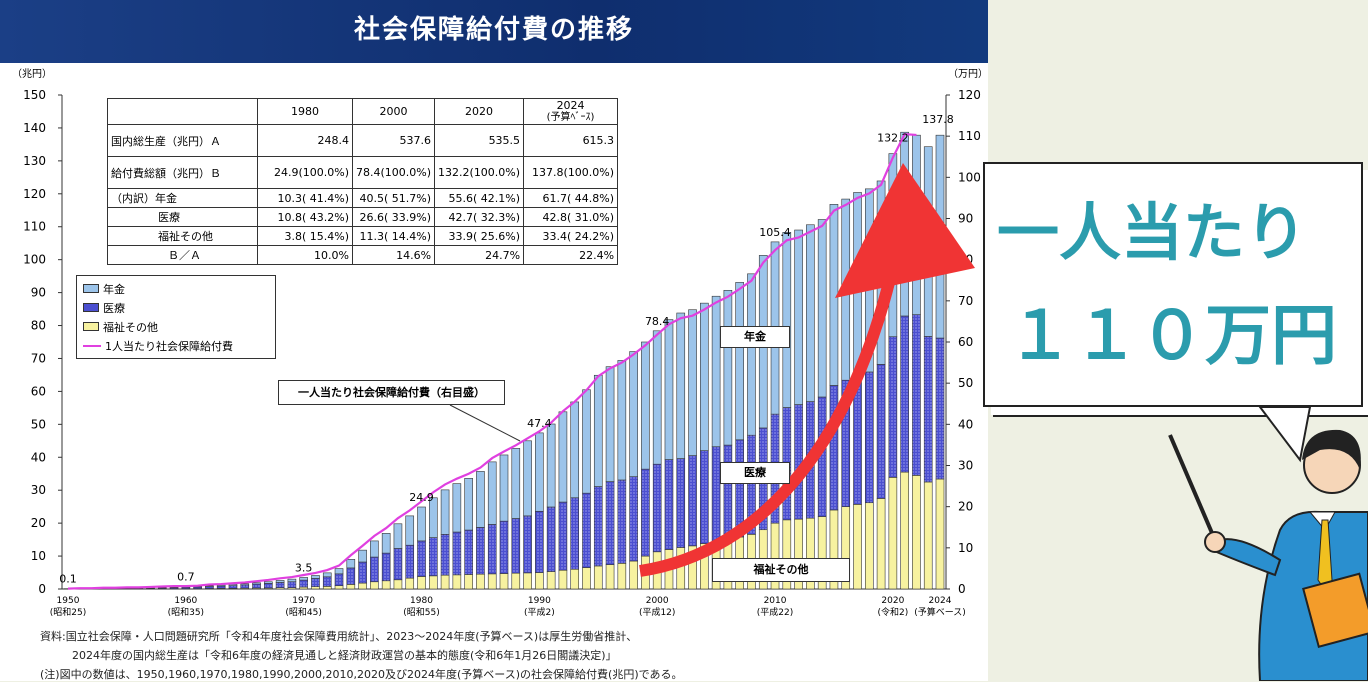  Describe the element at coordinates (304, 567) in the screenshot. I see `data-label: 3.5` at that location.